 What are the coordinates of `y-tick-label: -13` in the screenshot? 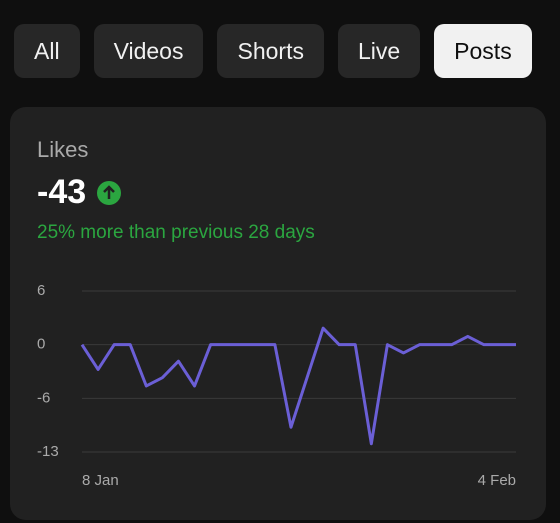 It's located at (48, 451).